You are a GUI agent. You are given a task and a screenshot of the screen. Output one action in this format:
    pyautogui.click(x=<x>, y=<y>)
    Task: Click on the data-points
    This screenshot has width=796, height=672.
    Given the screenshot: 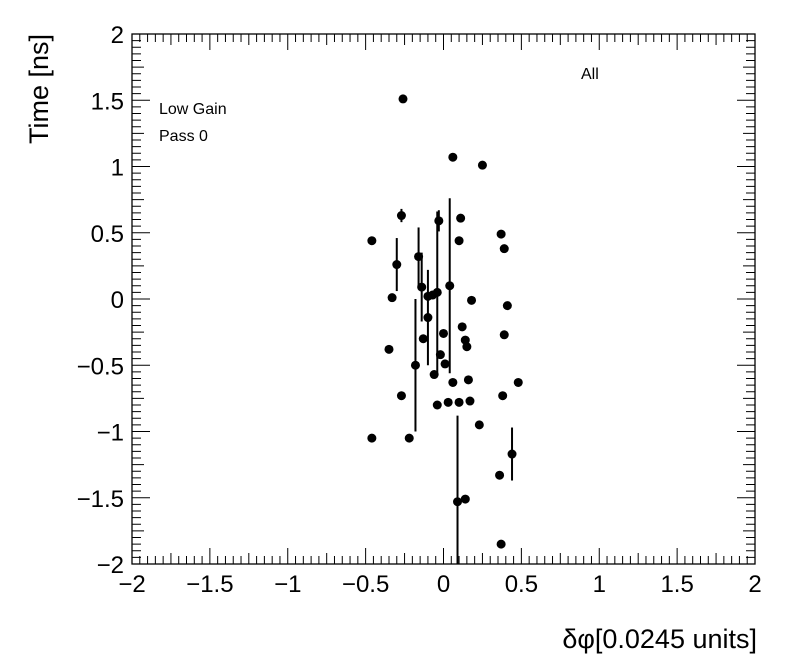 What is the action you would take?
    pyautogui.click(x=445, y=321)
    